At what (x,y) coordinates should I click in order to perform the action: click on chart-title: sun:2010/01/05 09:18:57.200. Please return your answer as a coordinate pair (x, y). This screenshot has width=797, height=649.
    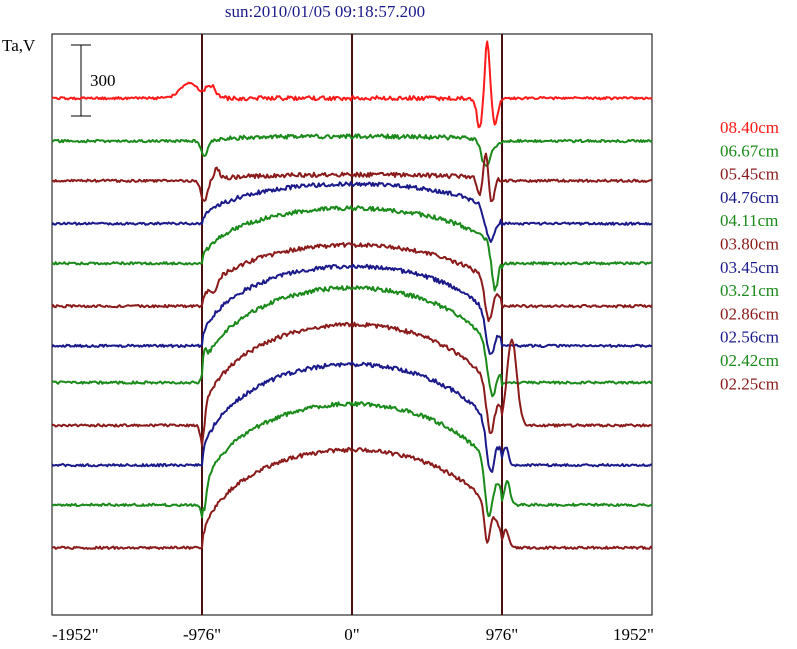
    Looking at the image, I should click on (325, 11).